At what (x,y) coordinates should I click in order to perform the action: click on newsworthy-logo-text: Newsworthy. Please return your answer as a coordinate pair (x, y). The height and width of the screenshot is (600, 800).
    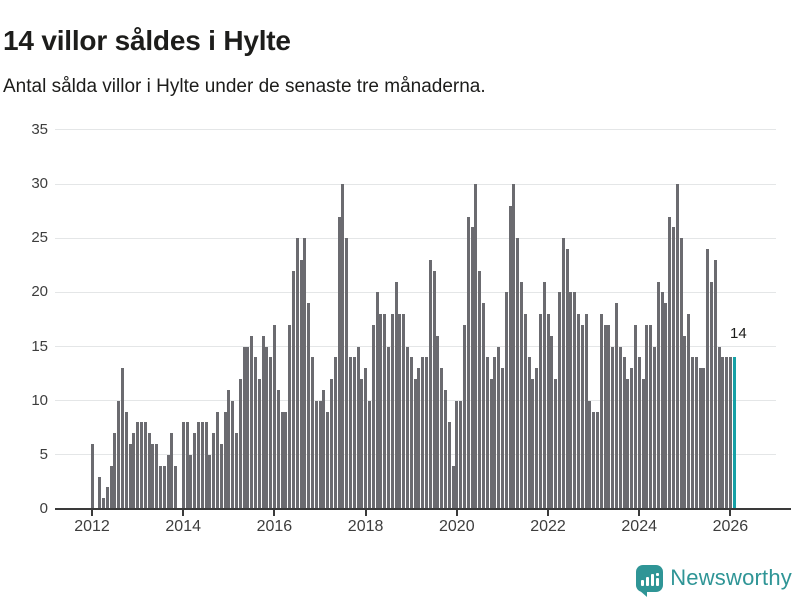
    Looking at the image, I should click on (731, 577).